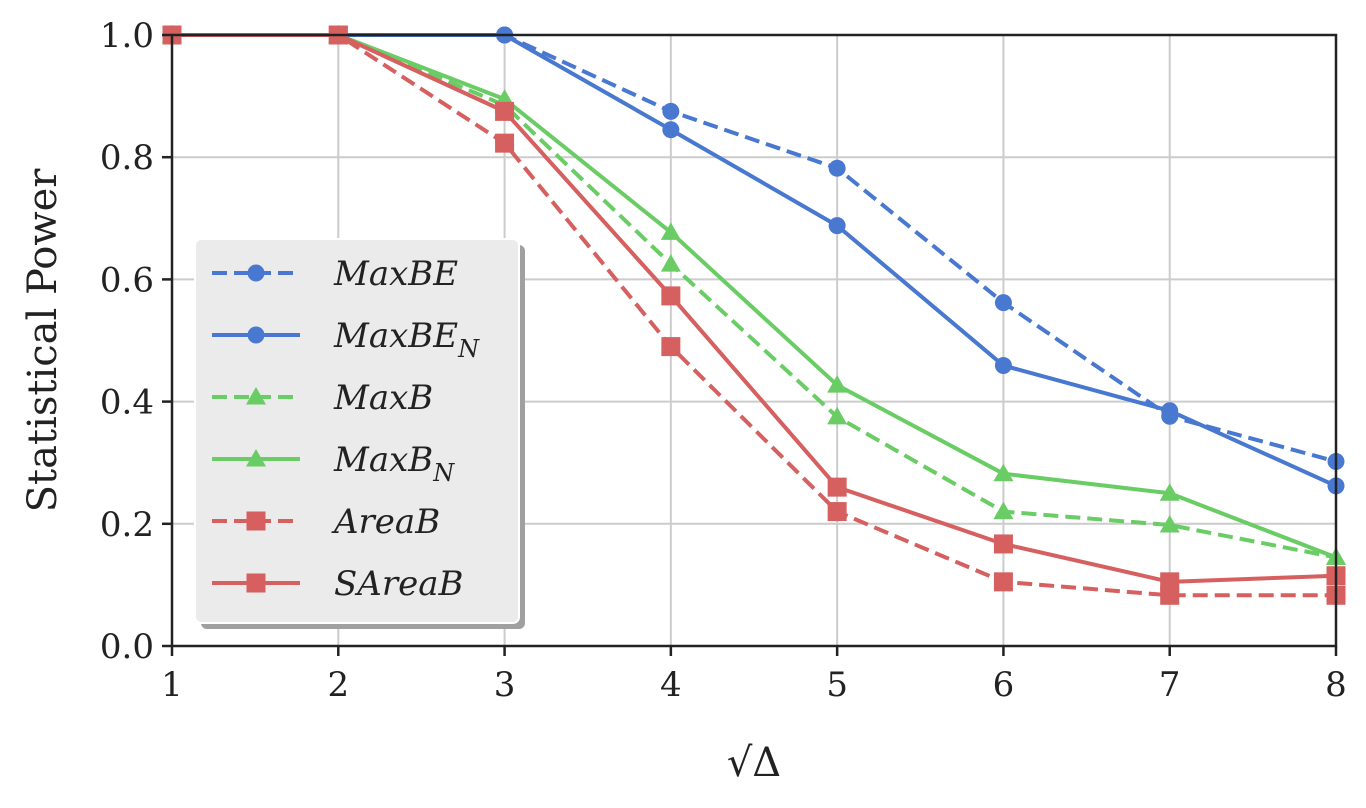  What do you see at coordinates (398, 584) in the screenshot?
I see `legend-label: SAreaB` at bounding box center [398, 584].